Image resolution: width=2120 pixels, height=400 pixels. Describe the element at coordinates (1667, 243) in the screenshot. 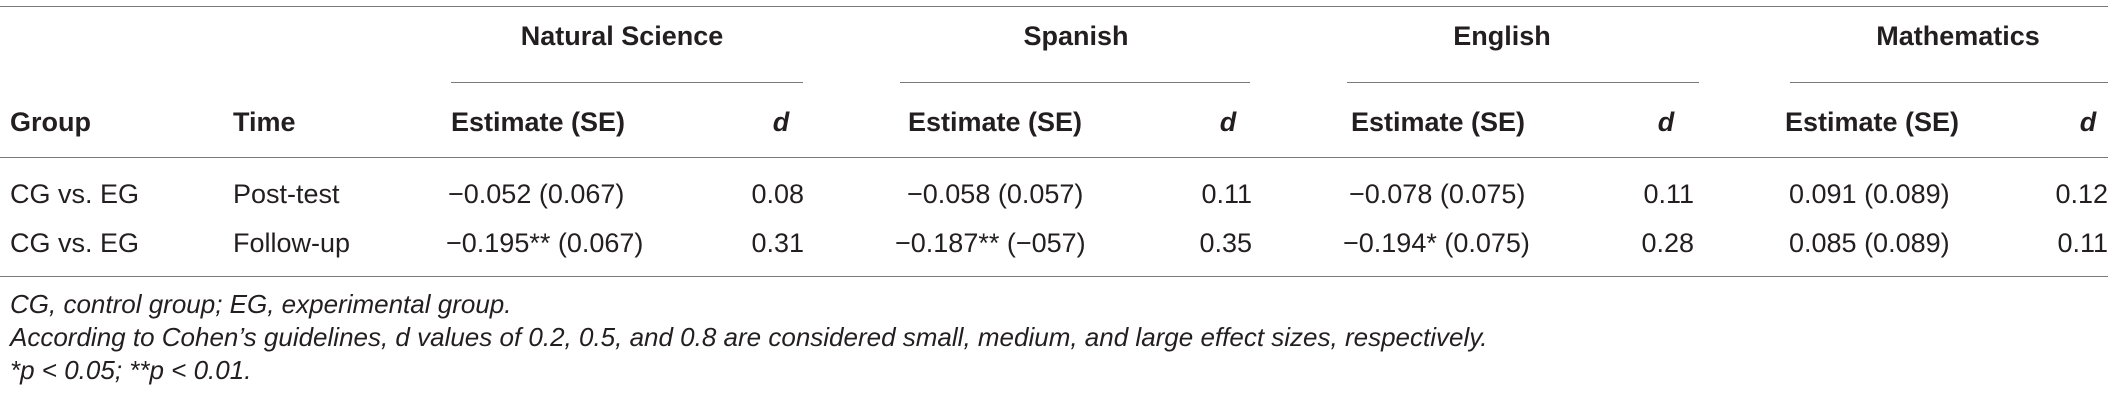

I see `d-english: 0.28` at that location.